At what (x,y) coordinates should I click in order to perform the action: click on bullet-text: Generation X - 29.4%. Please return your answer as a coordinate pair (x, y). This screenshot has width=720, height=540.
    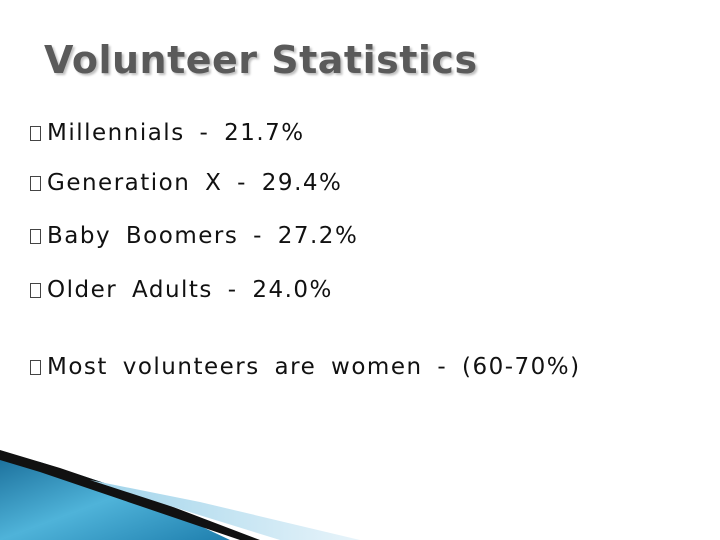
    Looking at the image, I should click on (195, 183).